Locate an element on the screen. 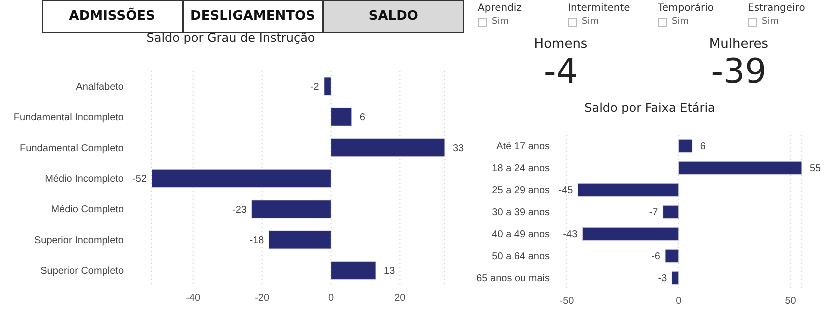  data-label: -43 is located at coordinates (570, 235).